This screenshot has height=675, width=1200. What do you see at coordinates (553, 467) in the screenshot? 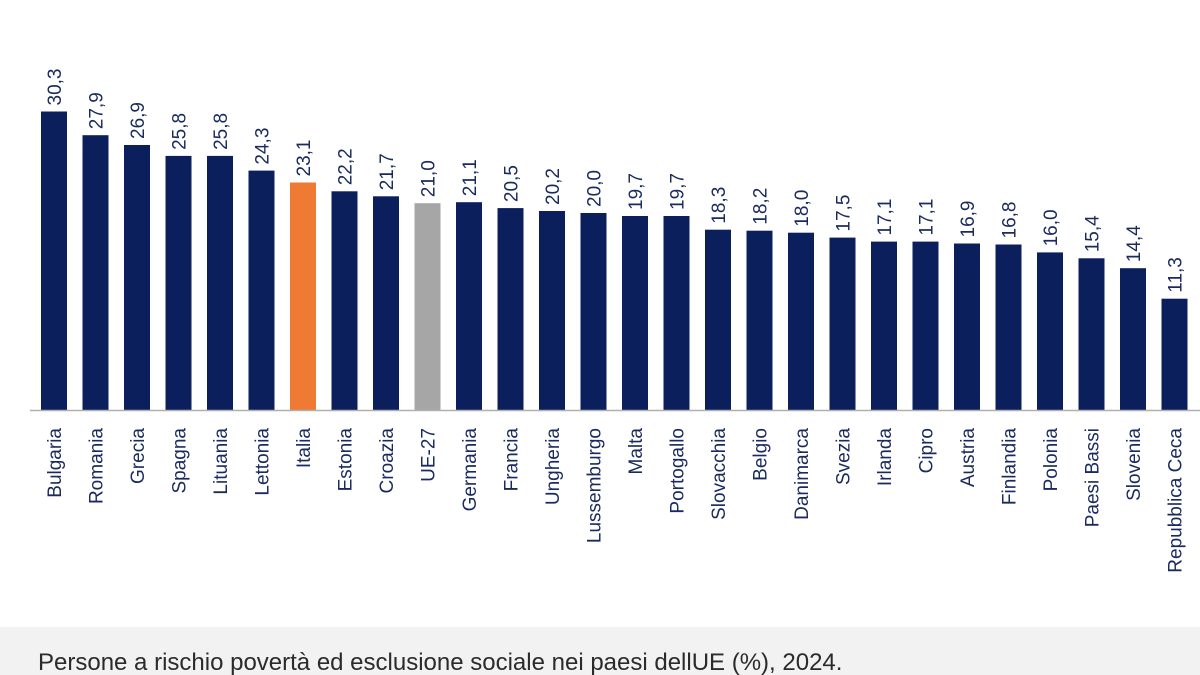
I see `category-label-ungheria: Ungheria` at bounding box center [553, 467].